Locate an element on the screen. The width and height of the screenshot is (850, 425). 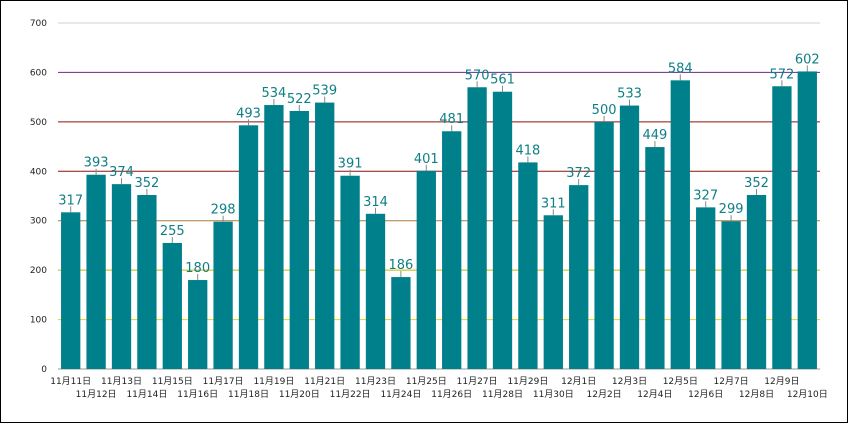
data-label: 572 is located at coordinates (781, 74).